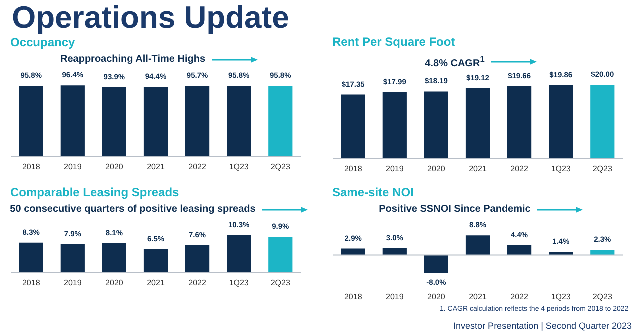  What do you see at coordinates (373, 193) in the screenshot?
I see `chart-title: Same-site NOI` at bounding box center [373, 193].